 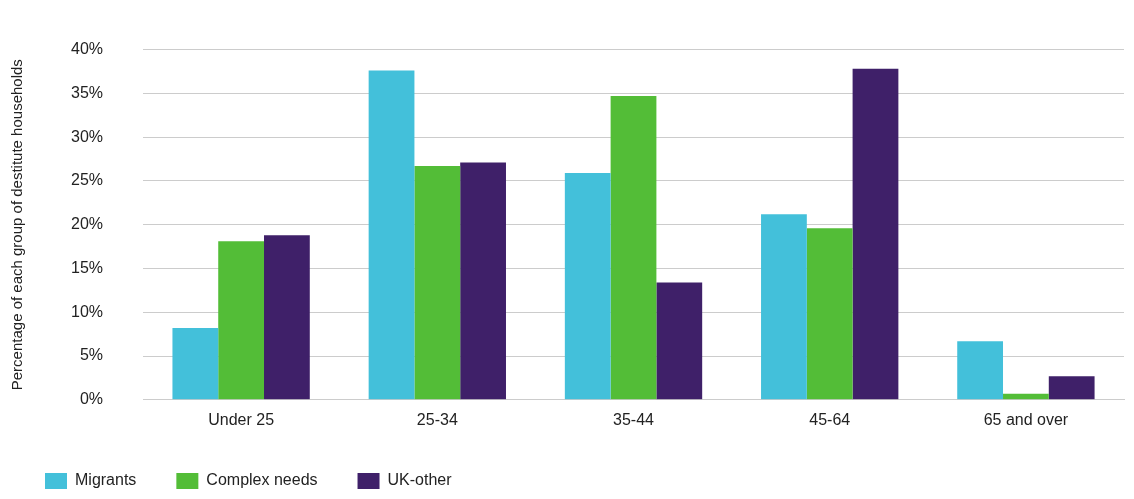 What do you see at coordinates (87, 267) in the screenshot?
I see `y-tick-label: 15%` at bounding box center [87, 267].